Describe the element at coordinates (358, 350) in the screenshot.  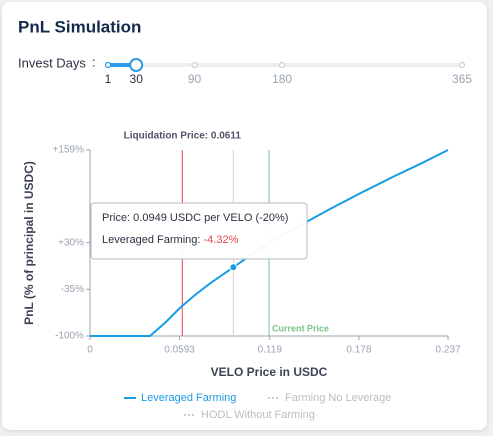
I see `x-tick-label: 0.178` at that location.